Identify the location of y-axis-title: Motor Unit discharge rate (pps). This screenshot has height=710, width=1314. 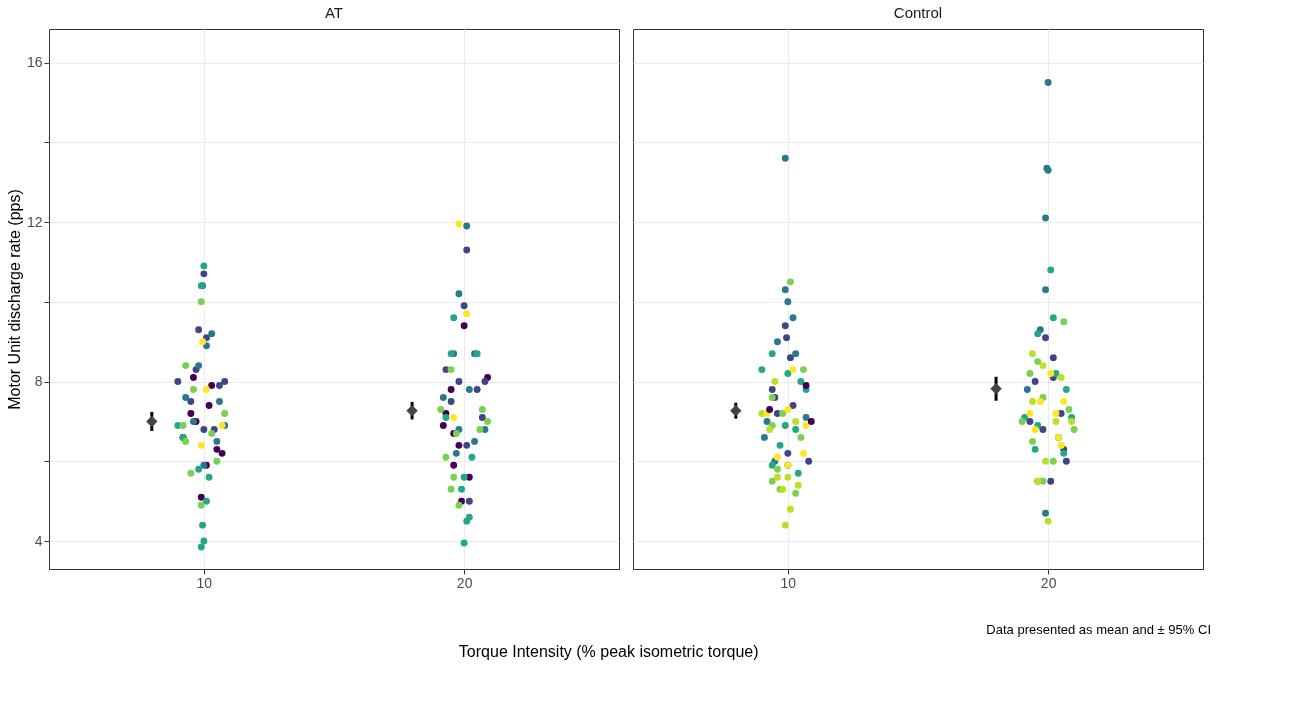
(14, 299).